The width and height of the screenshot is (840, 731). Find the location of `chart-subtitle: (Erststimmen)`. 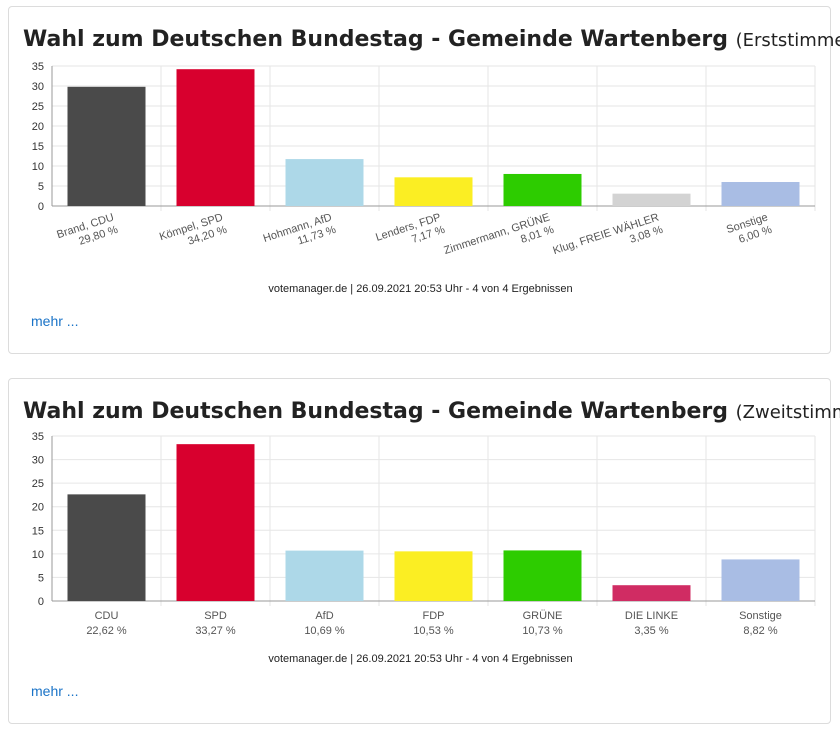

chart-subtitle: (Erststimmen) is located at coordinates (787, 40).